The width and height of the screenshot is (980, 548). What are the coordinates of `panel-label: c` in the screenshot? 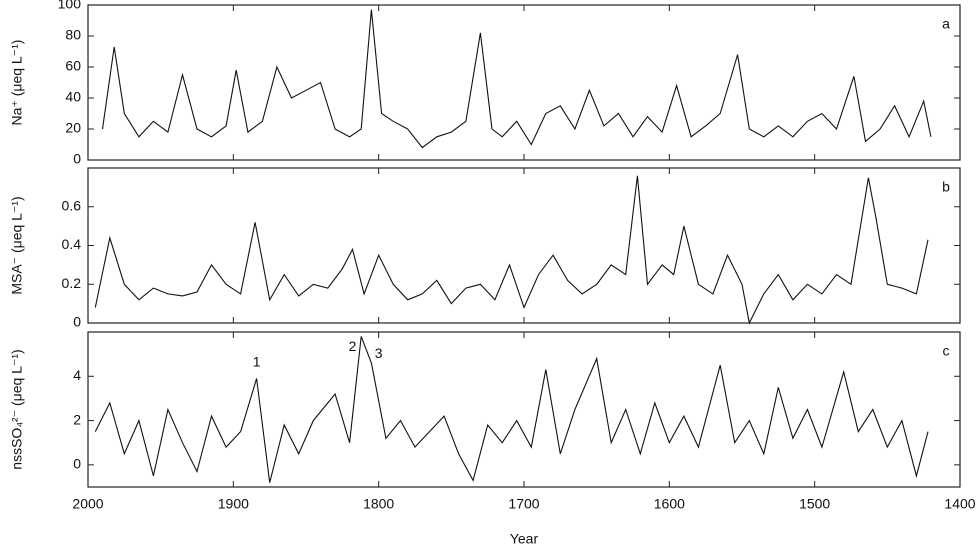 It's located at (946, 351).